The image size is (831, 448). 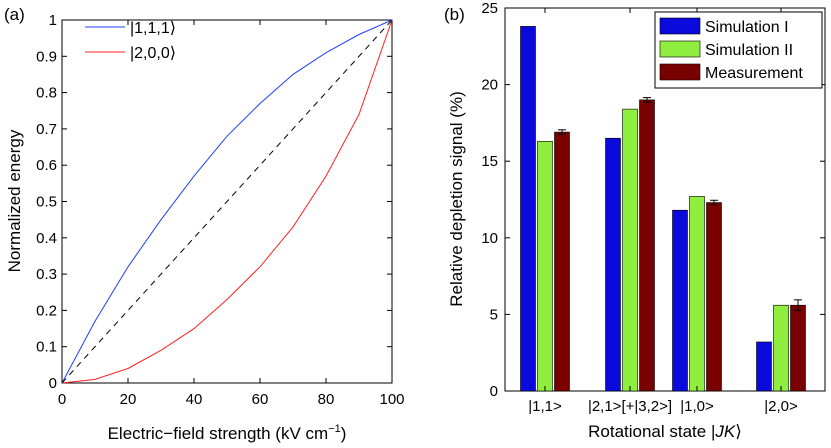 What do you see at coordinates (128, 399) in the screenshot?
I see `x-tick-label: 20` at bounding box center [128, 399].